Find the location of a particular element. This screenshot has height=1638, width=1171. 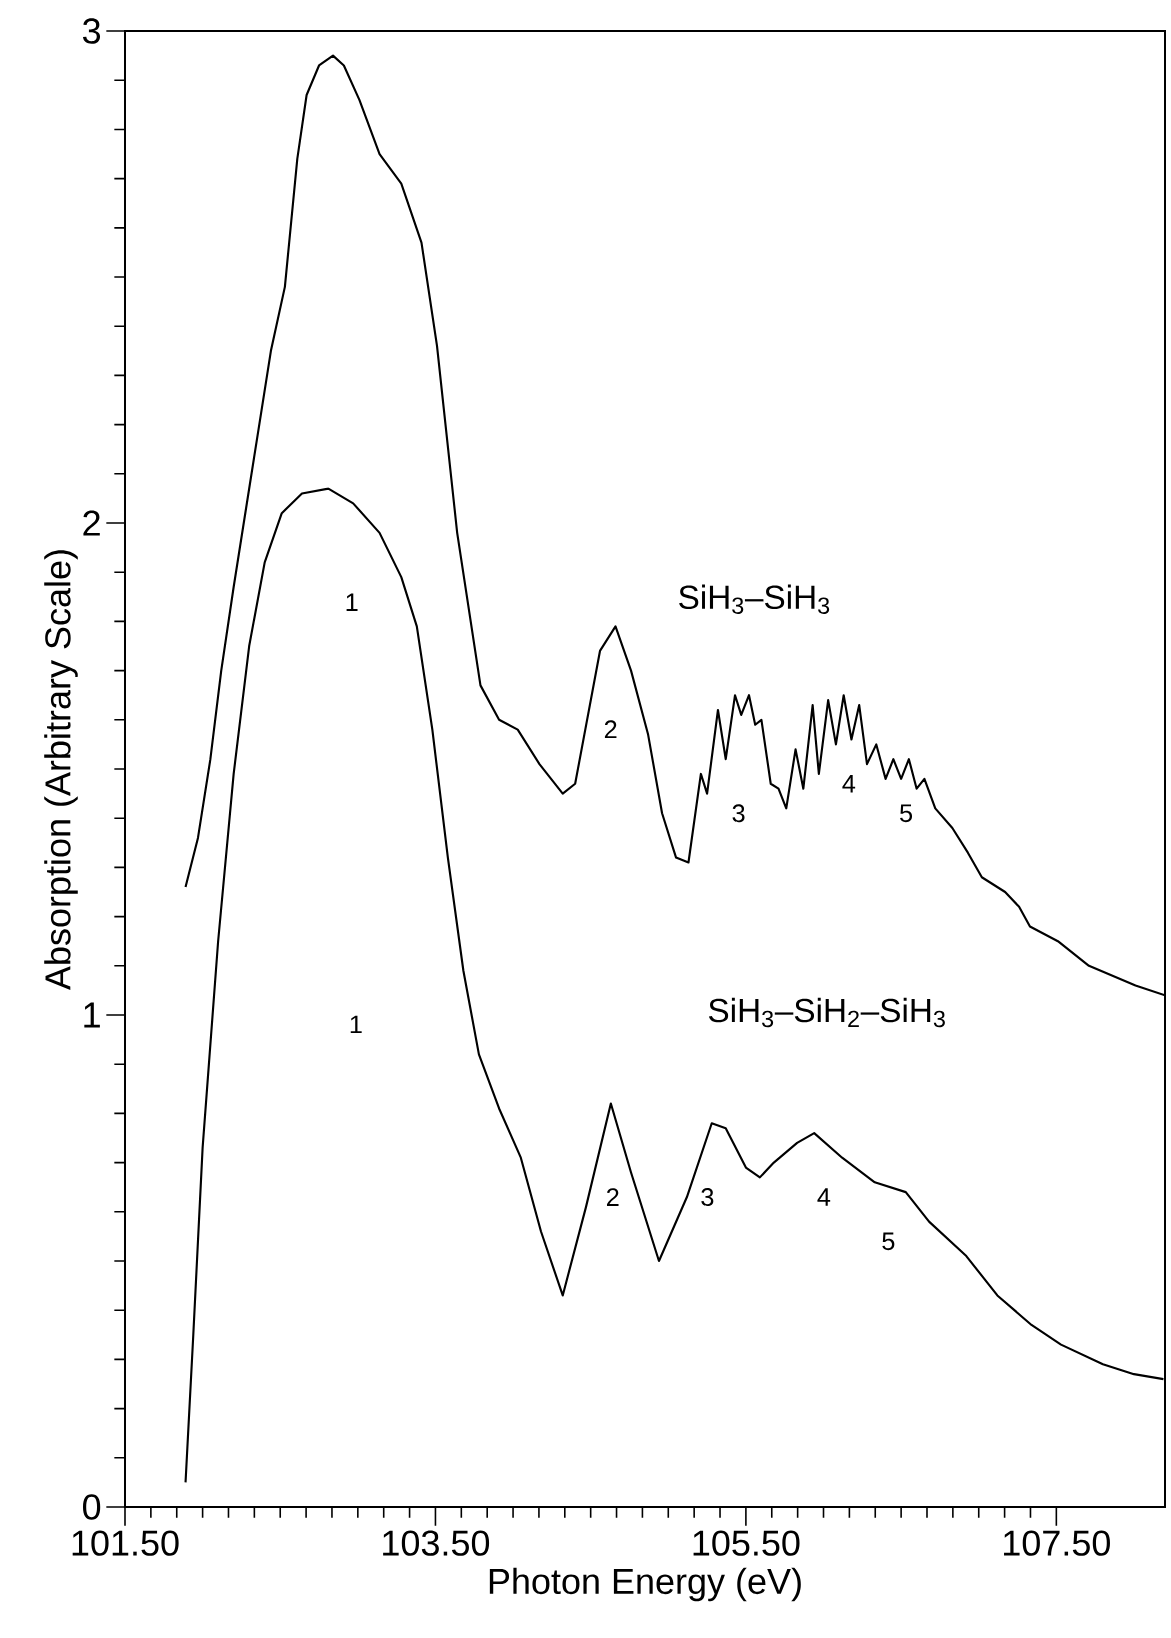

series-label: SiH$_{3}$–SiH$_{3}$ is located at coordinates (754, 599).